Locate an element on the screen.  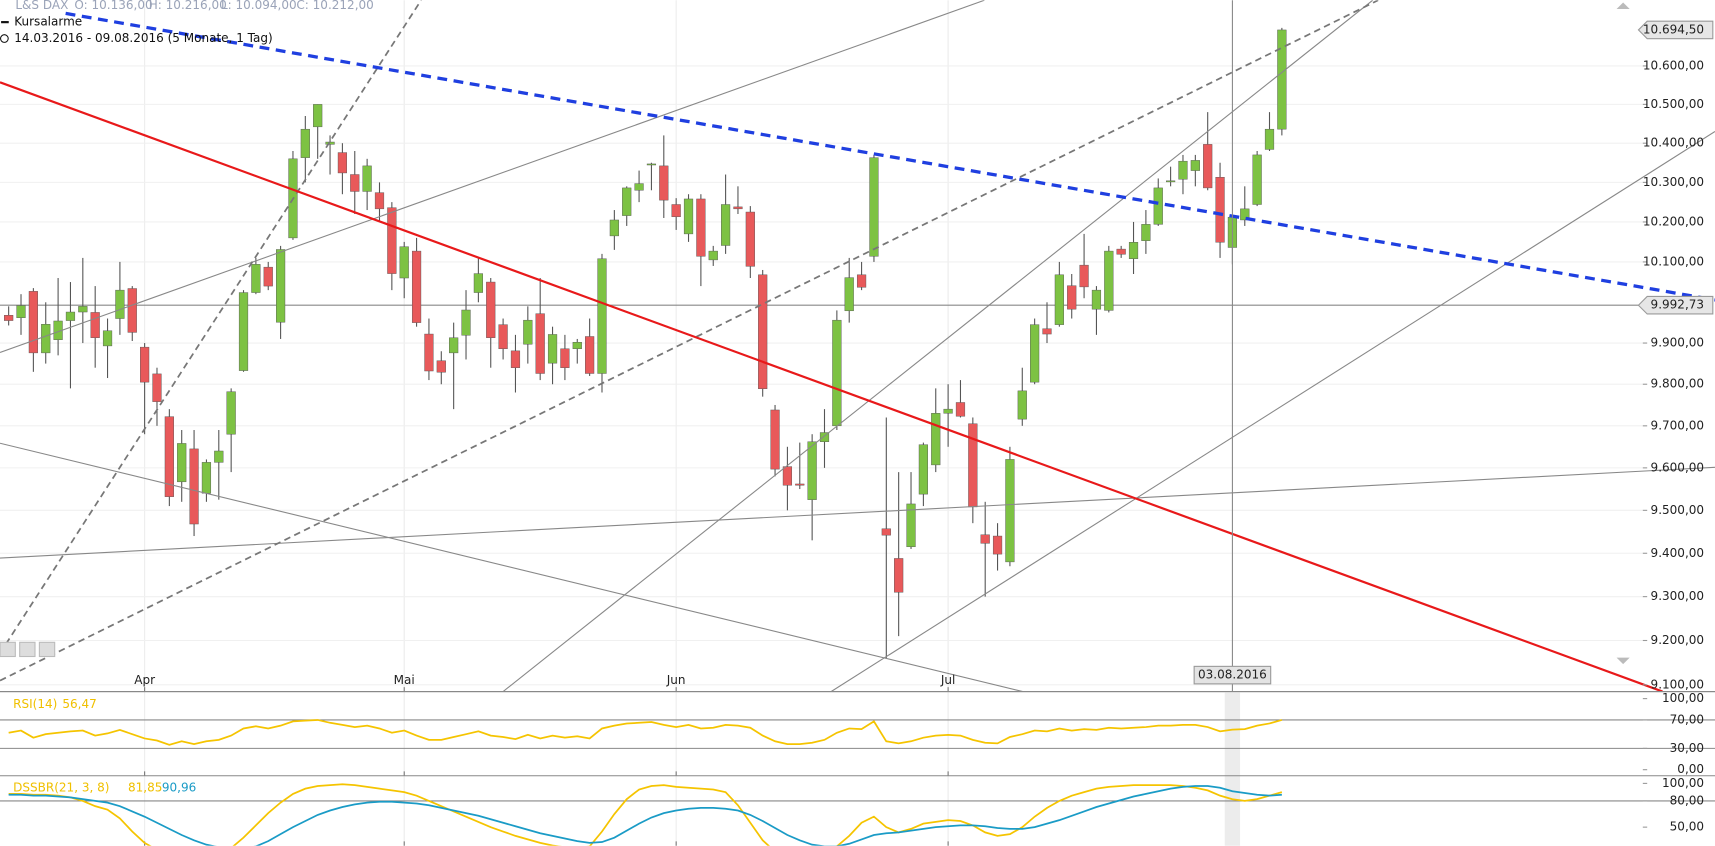
crosshair-label: 03.08.2016 is located at coordinates (1232, 675).